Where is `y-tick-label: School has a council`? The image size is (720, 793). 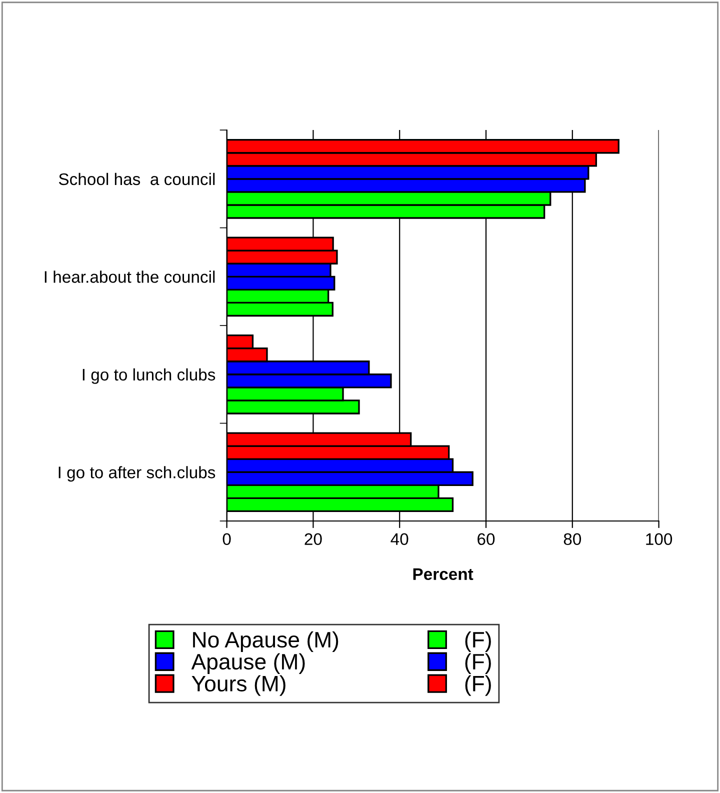 y-tick-label: School has a council is located at coordinates (136, 179).